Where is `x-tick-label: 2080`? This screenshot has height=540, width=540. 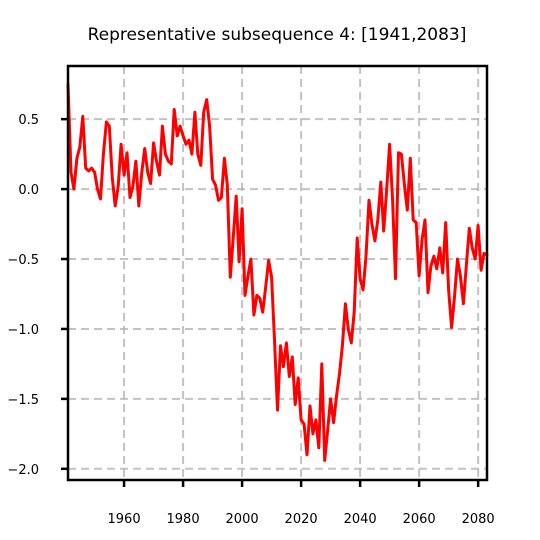 x-tick-label: 2080 is located at coordinates (478, 519).